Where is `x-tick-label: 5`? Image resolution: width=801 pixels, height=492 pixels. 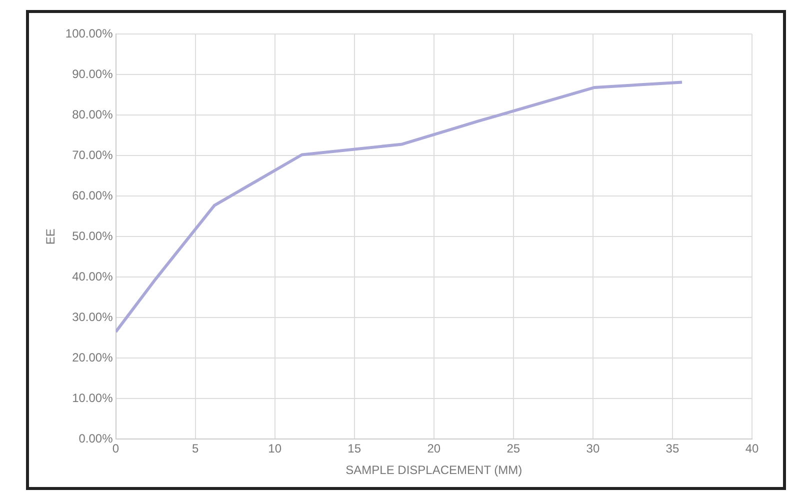 x-tick-label: 5 is located at coordinates (195, 449).